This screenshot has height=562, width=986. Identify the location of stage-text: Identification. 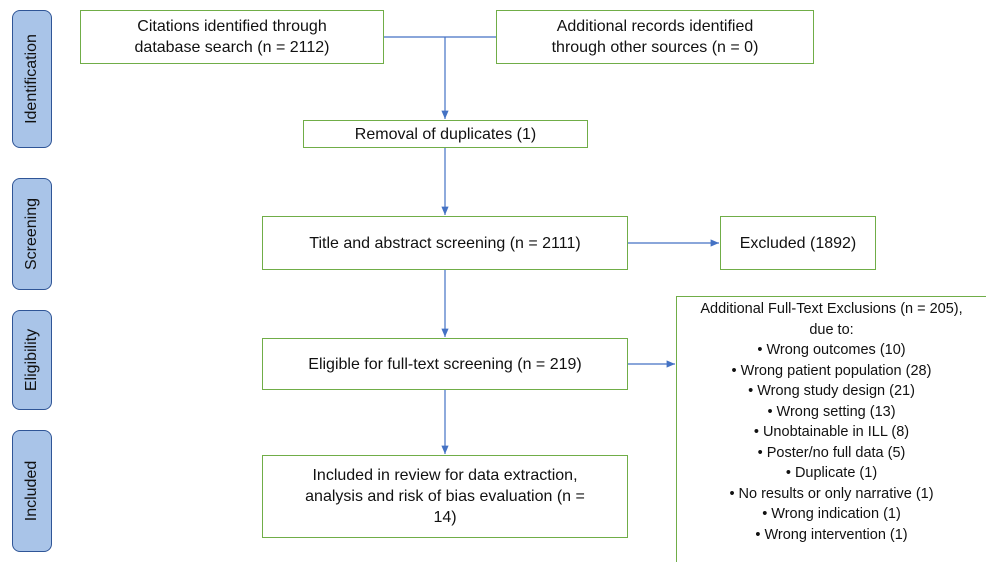
(31, 79).